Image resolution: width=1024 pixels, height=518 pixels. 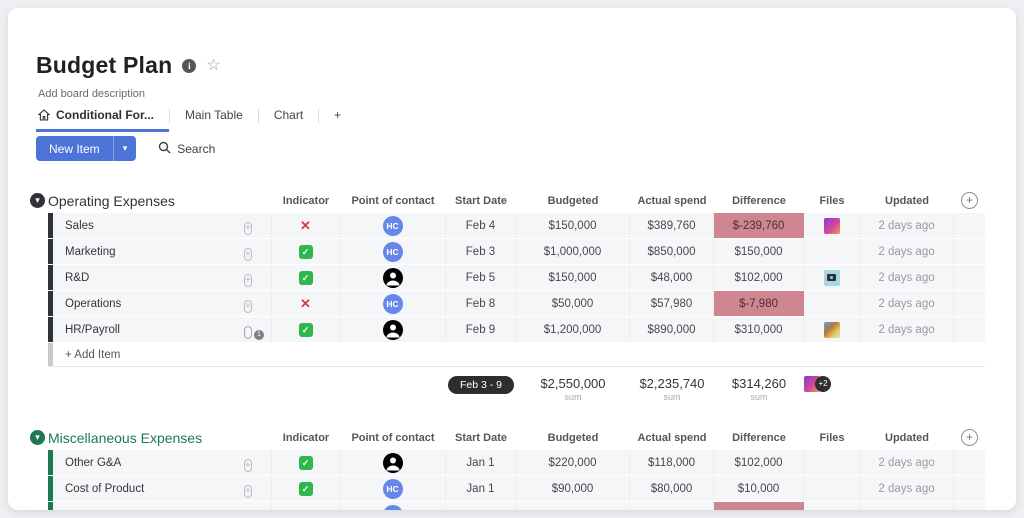 I want to click on toolbar: New Item Search, so click(x=125, y=148).